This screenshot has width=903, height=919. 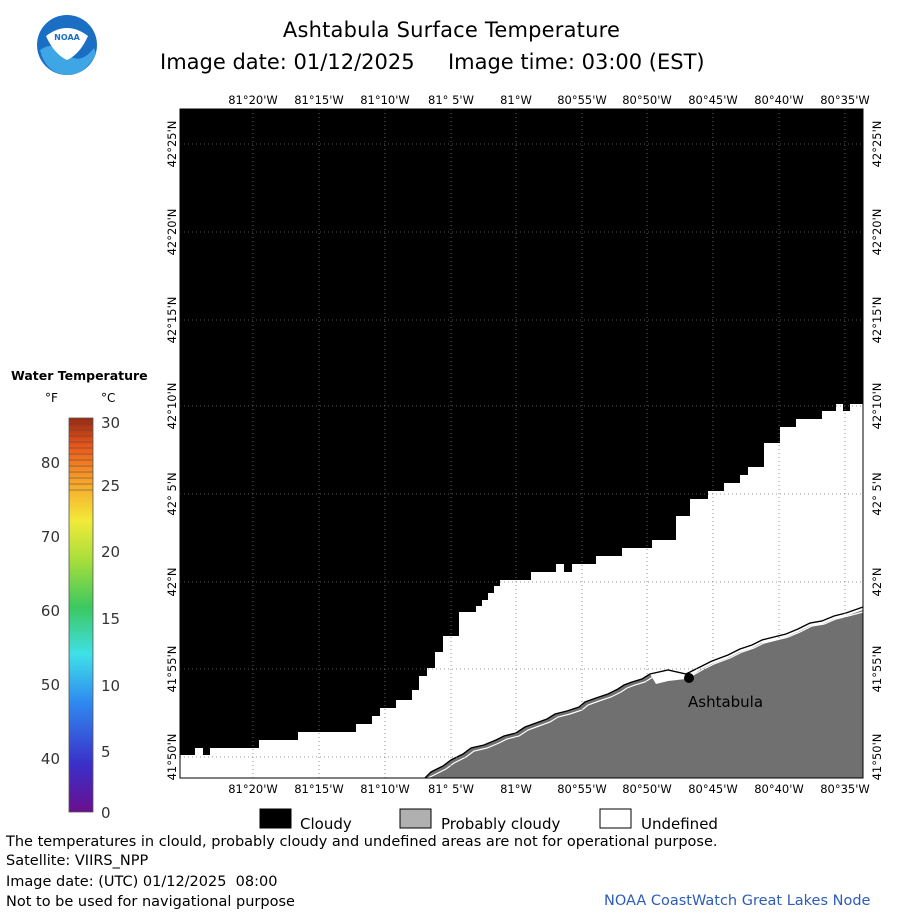 What do you see at coordinates (50, 537) in the screenshot?
I see `f-tick: 70` at bounding box center [50, 537].